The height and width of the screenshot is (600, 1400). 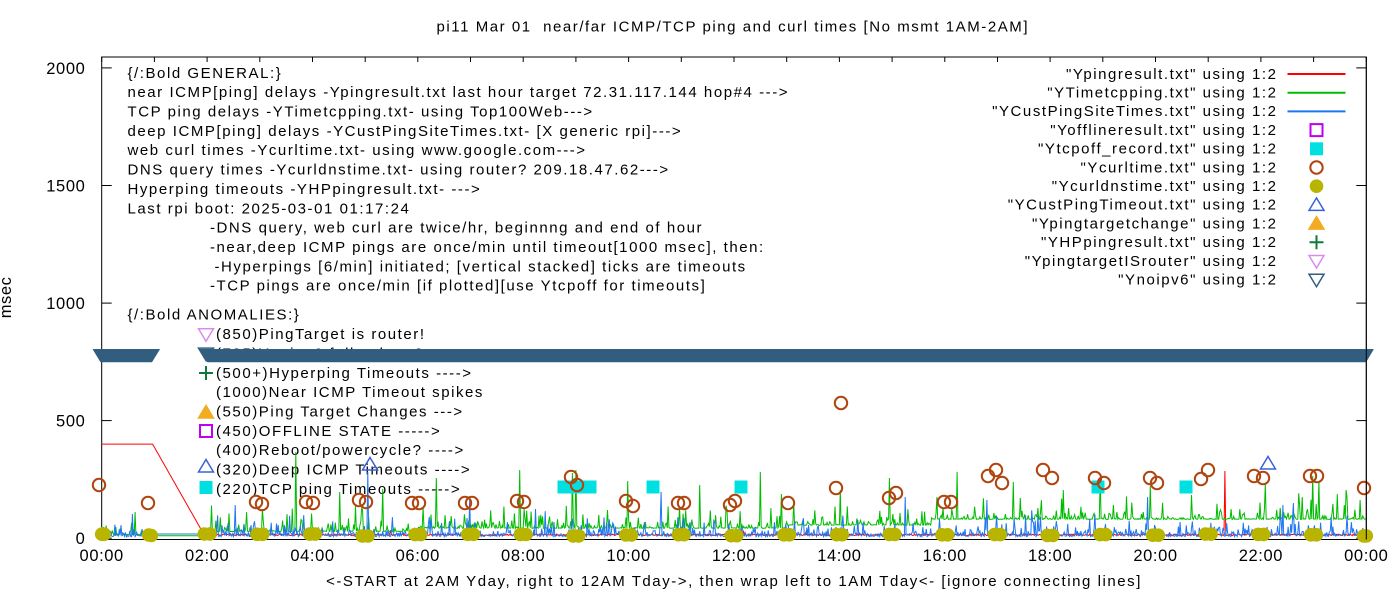 I want to click on svg-text:"YCustPingTimeout.txt" using 1: "YCustPingTimeout.txt" using 1:2, so click(x=1143, y=205).